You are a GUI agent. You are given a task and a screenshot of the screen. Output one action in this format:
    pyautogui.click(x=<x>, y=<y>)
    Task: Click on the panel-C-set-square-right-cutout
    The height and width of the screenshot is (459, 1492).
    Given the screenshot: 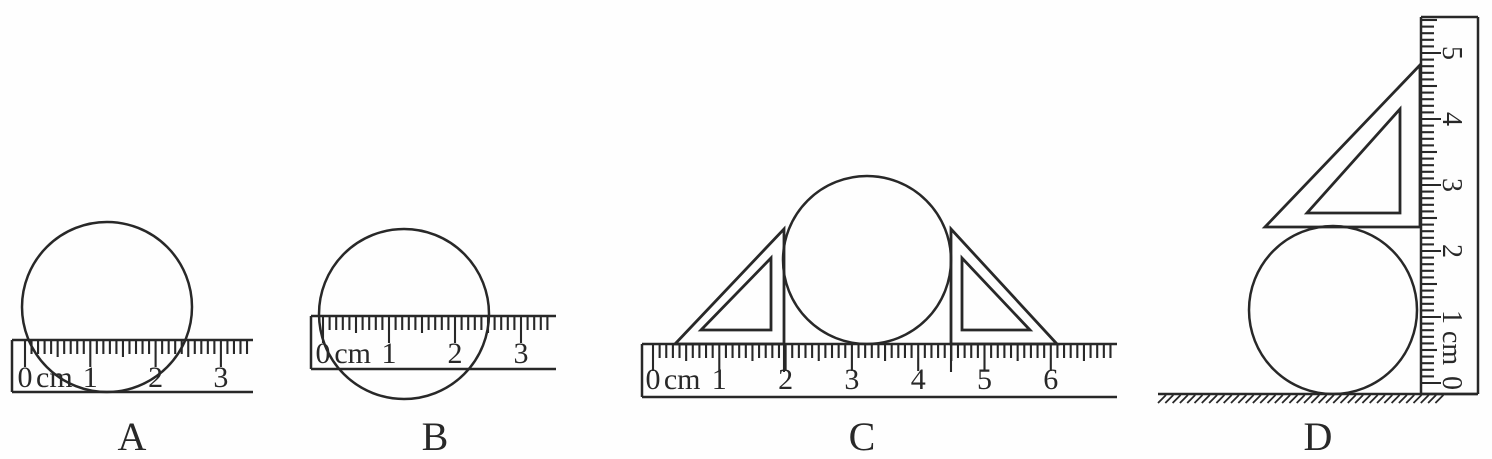 What is the action you would take?
    pyautogui.click(x=997, y=293)
    